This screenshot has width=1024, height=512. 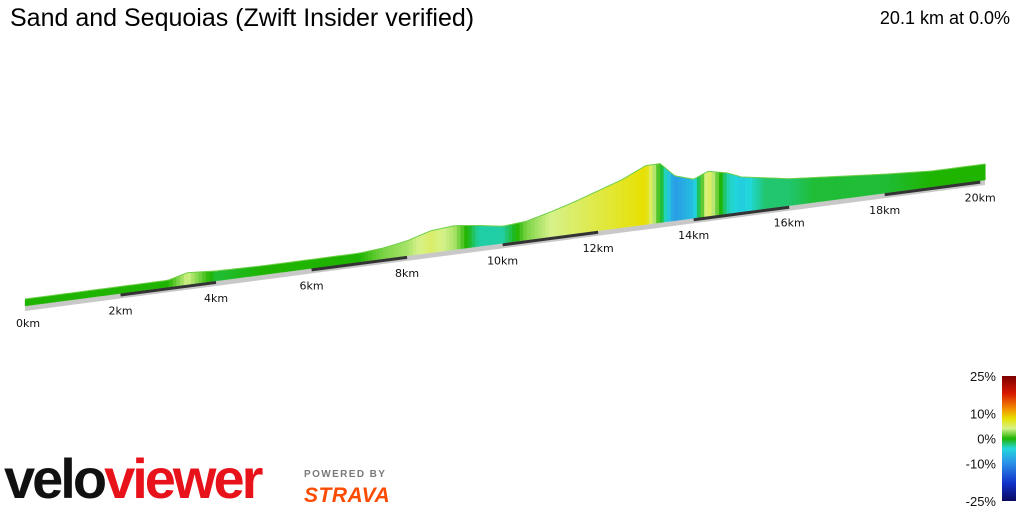 I want to click on powered-by-strava: POWERED BY STRAVA, so click(x=347, y=488).